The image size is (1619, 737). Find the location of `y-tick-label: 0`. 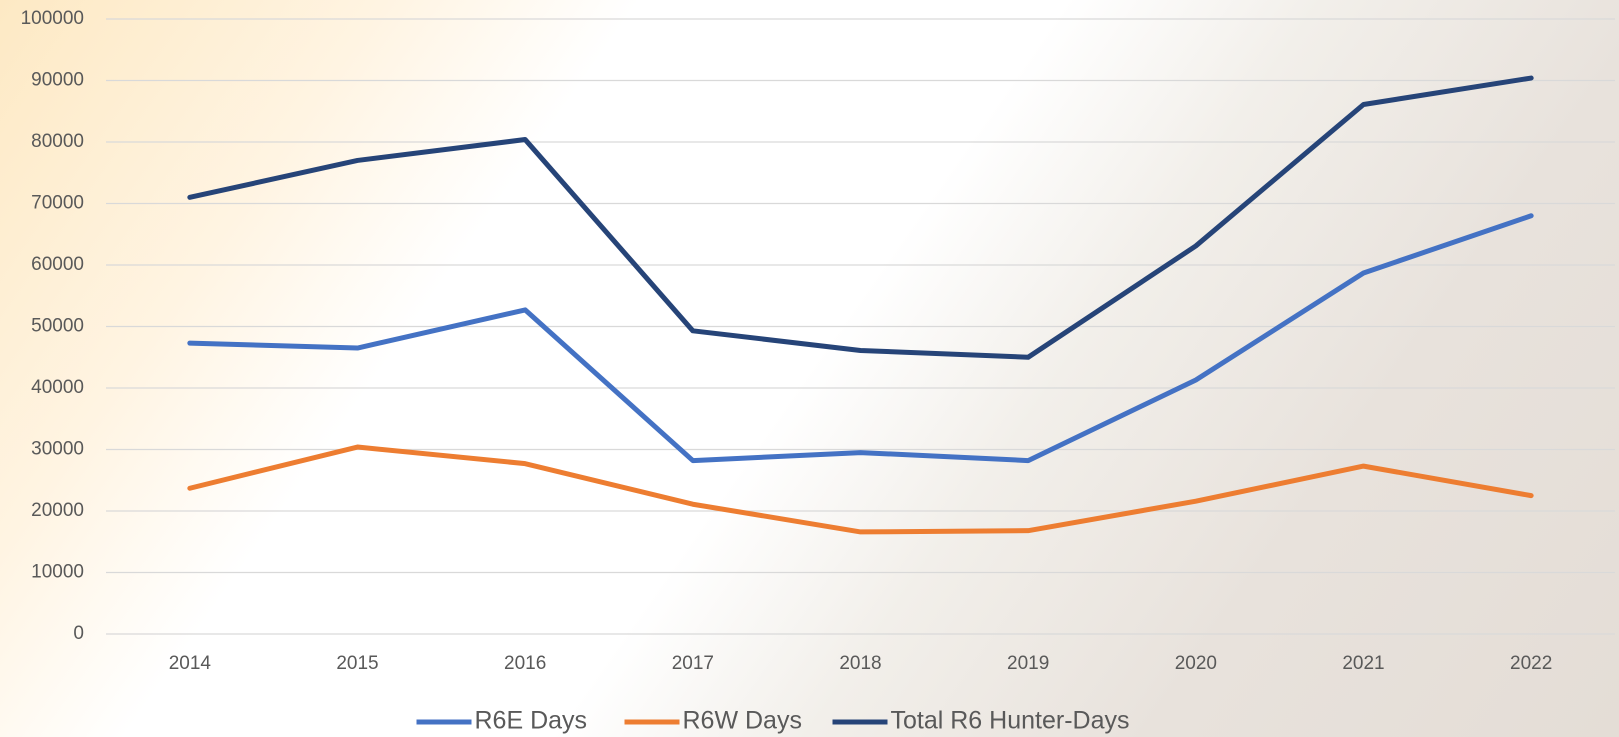

y-tick-label: 0 is located at coordinates (78, 633).